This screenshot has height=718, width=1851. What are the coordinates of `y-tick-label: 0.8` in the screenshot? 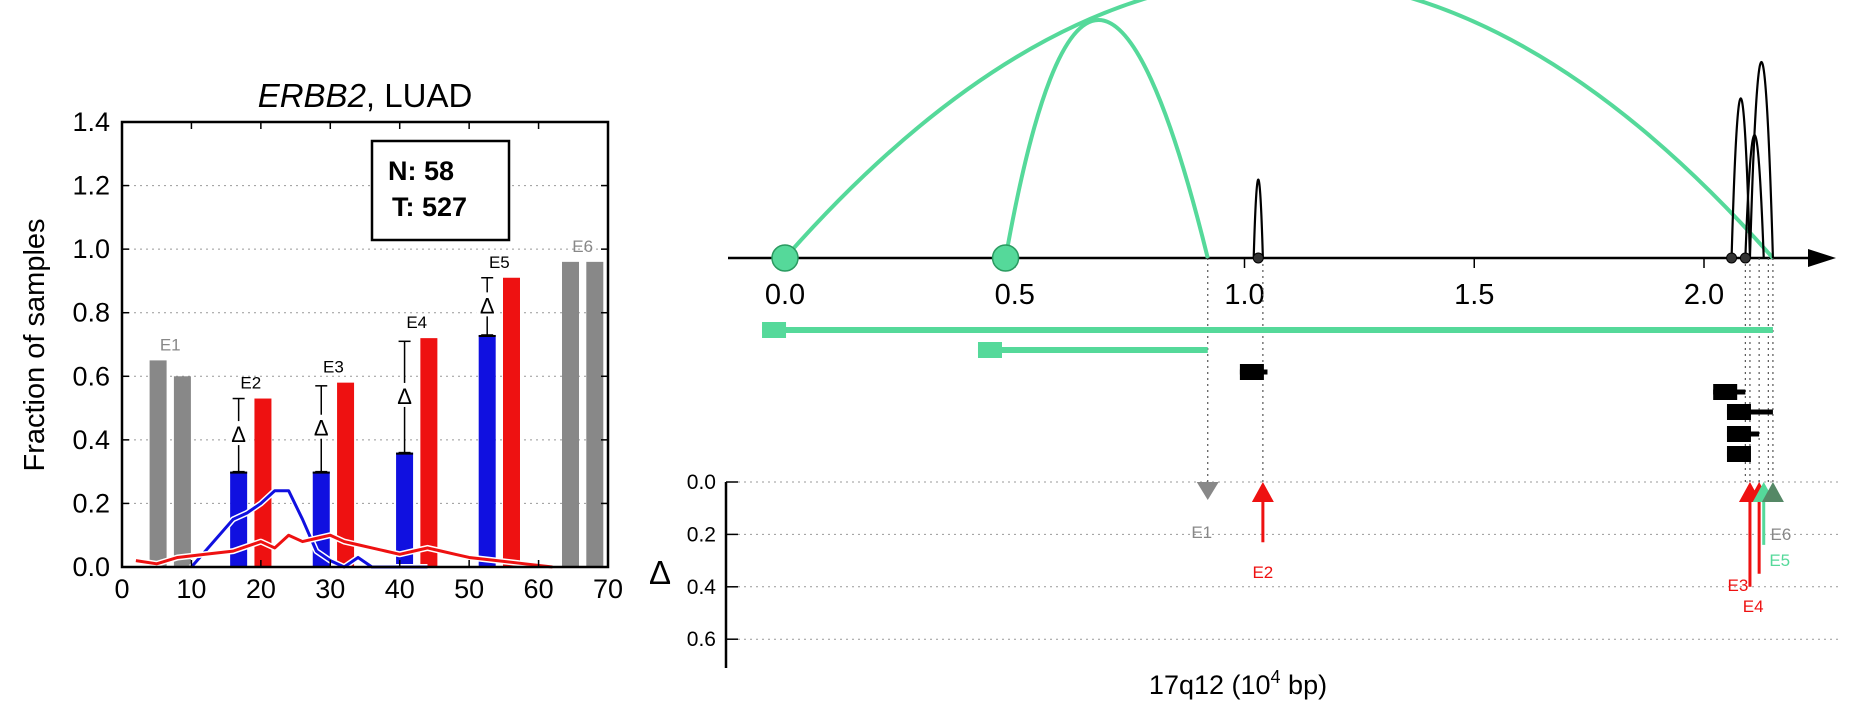 It's located at (91, 313).